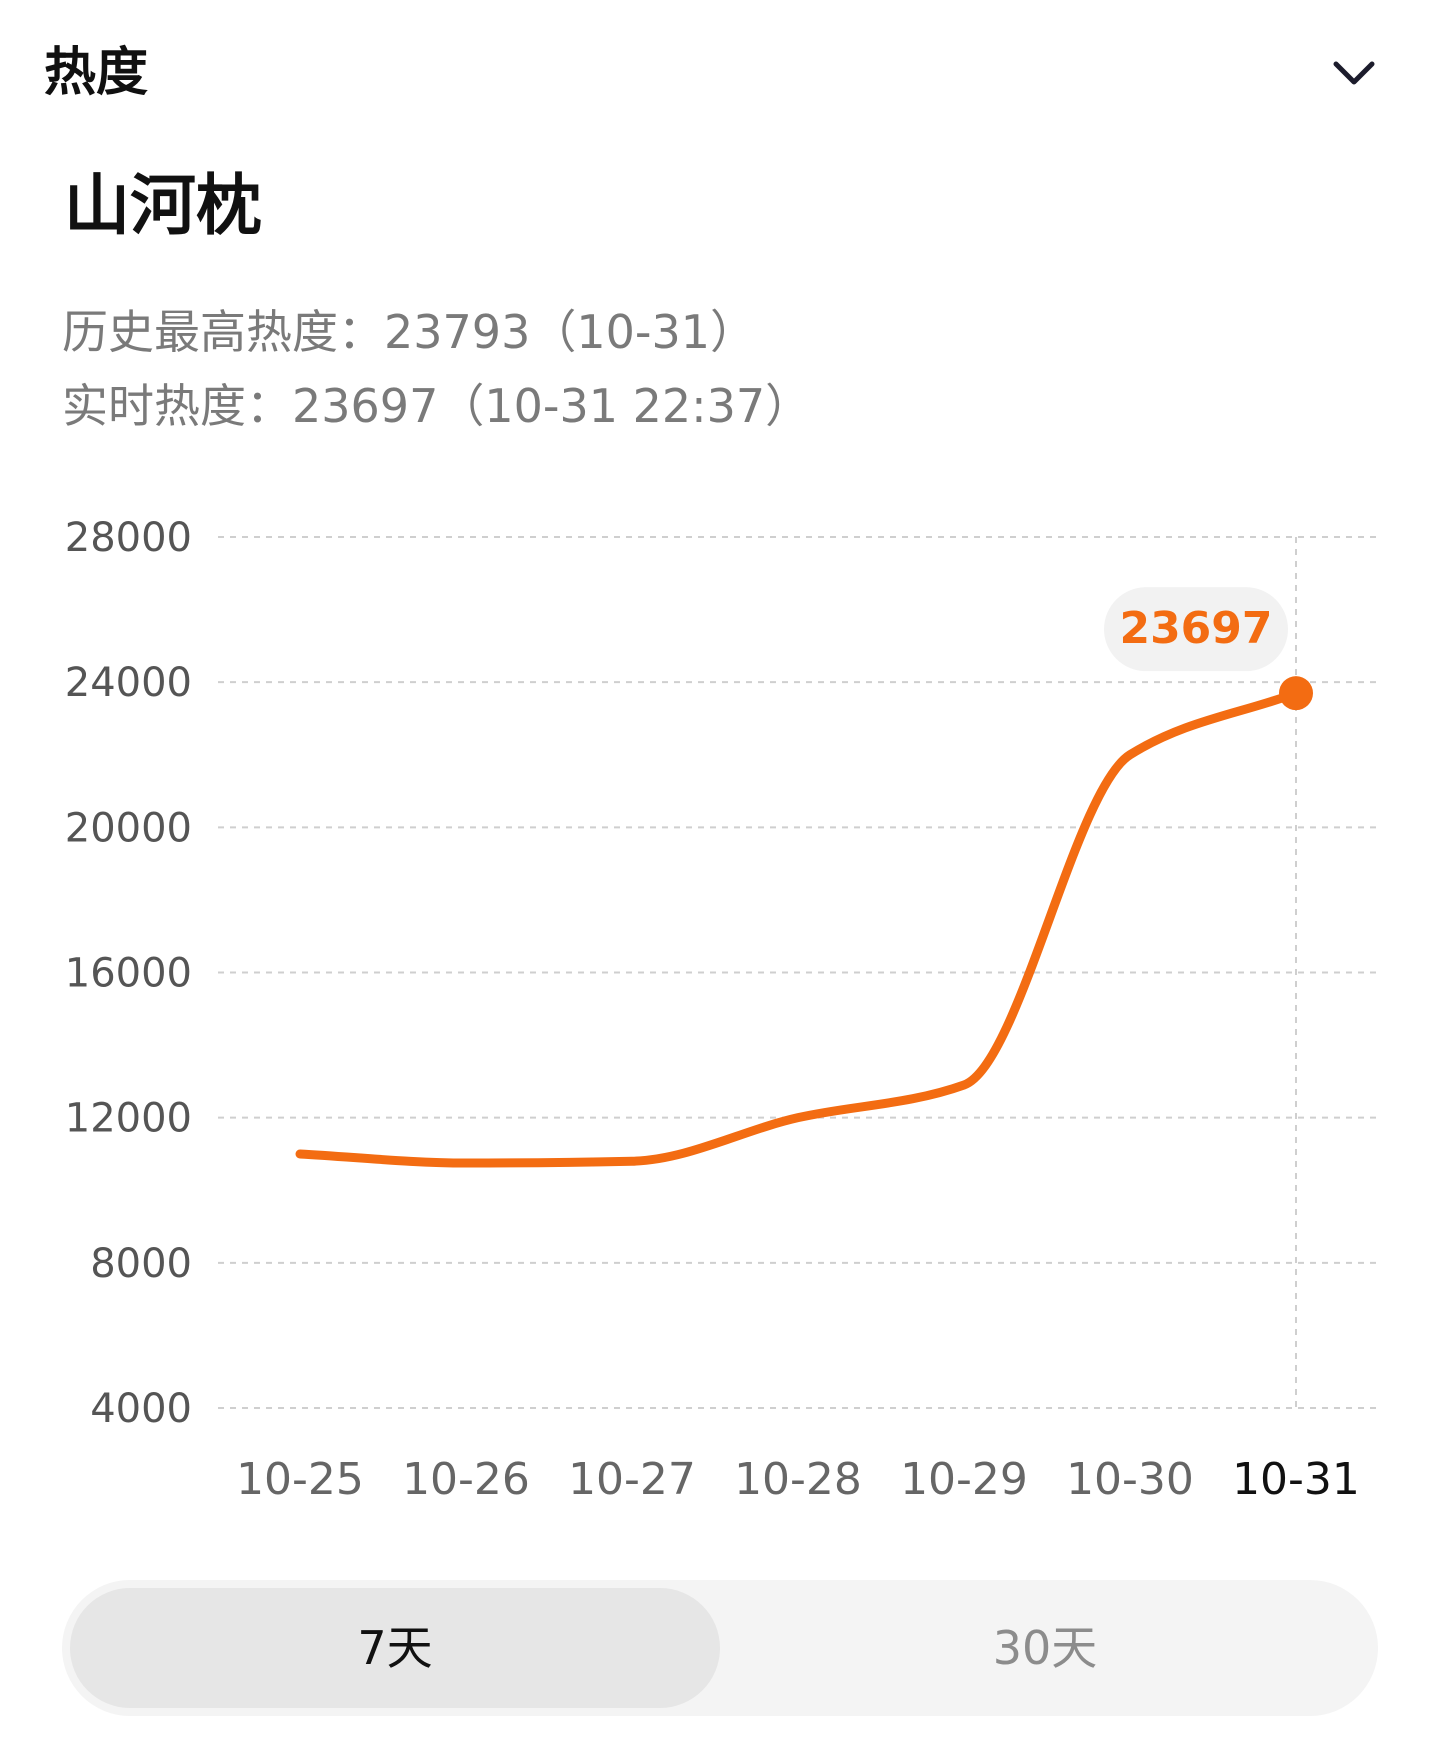 The height and width of the screenshot is (1743, 1440). I want to click on x-tick-label: 10-31, so click(1296, 1479).